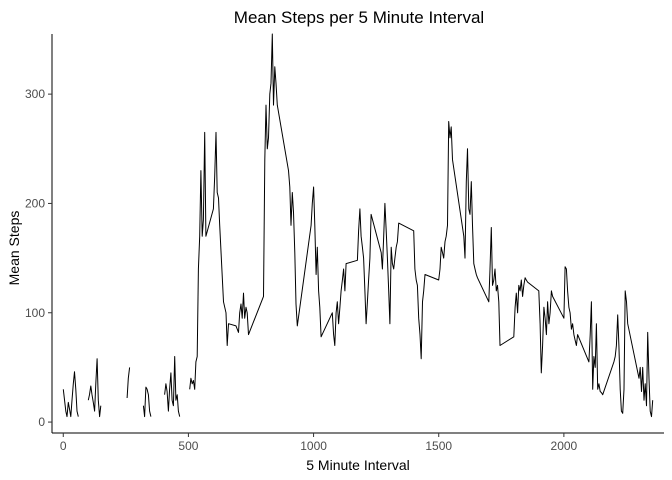 This screenshot has width=672, height=480. I want to click on x-tick-label: 2000, so click(564, 446).